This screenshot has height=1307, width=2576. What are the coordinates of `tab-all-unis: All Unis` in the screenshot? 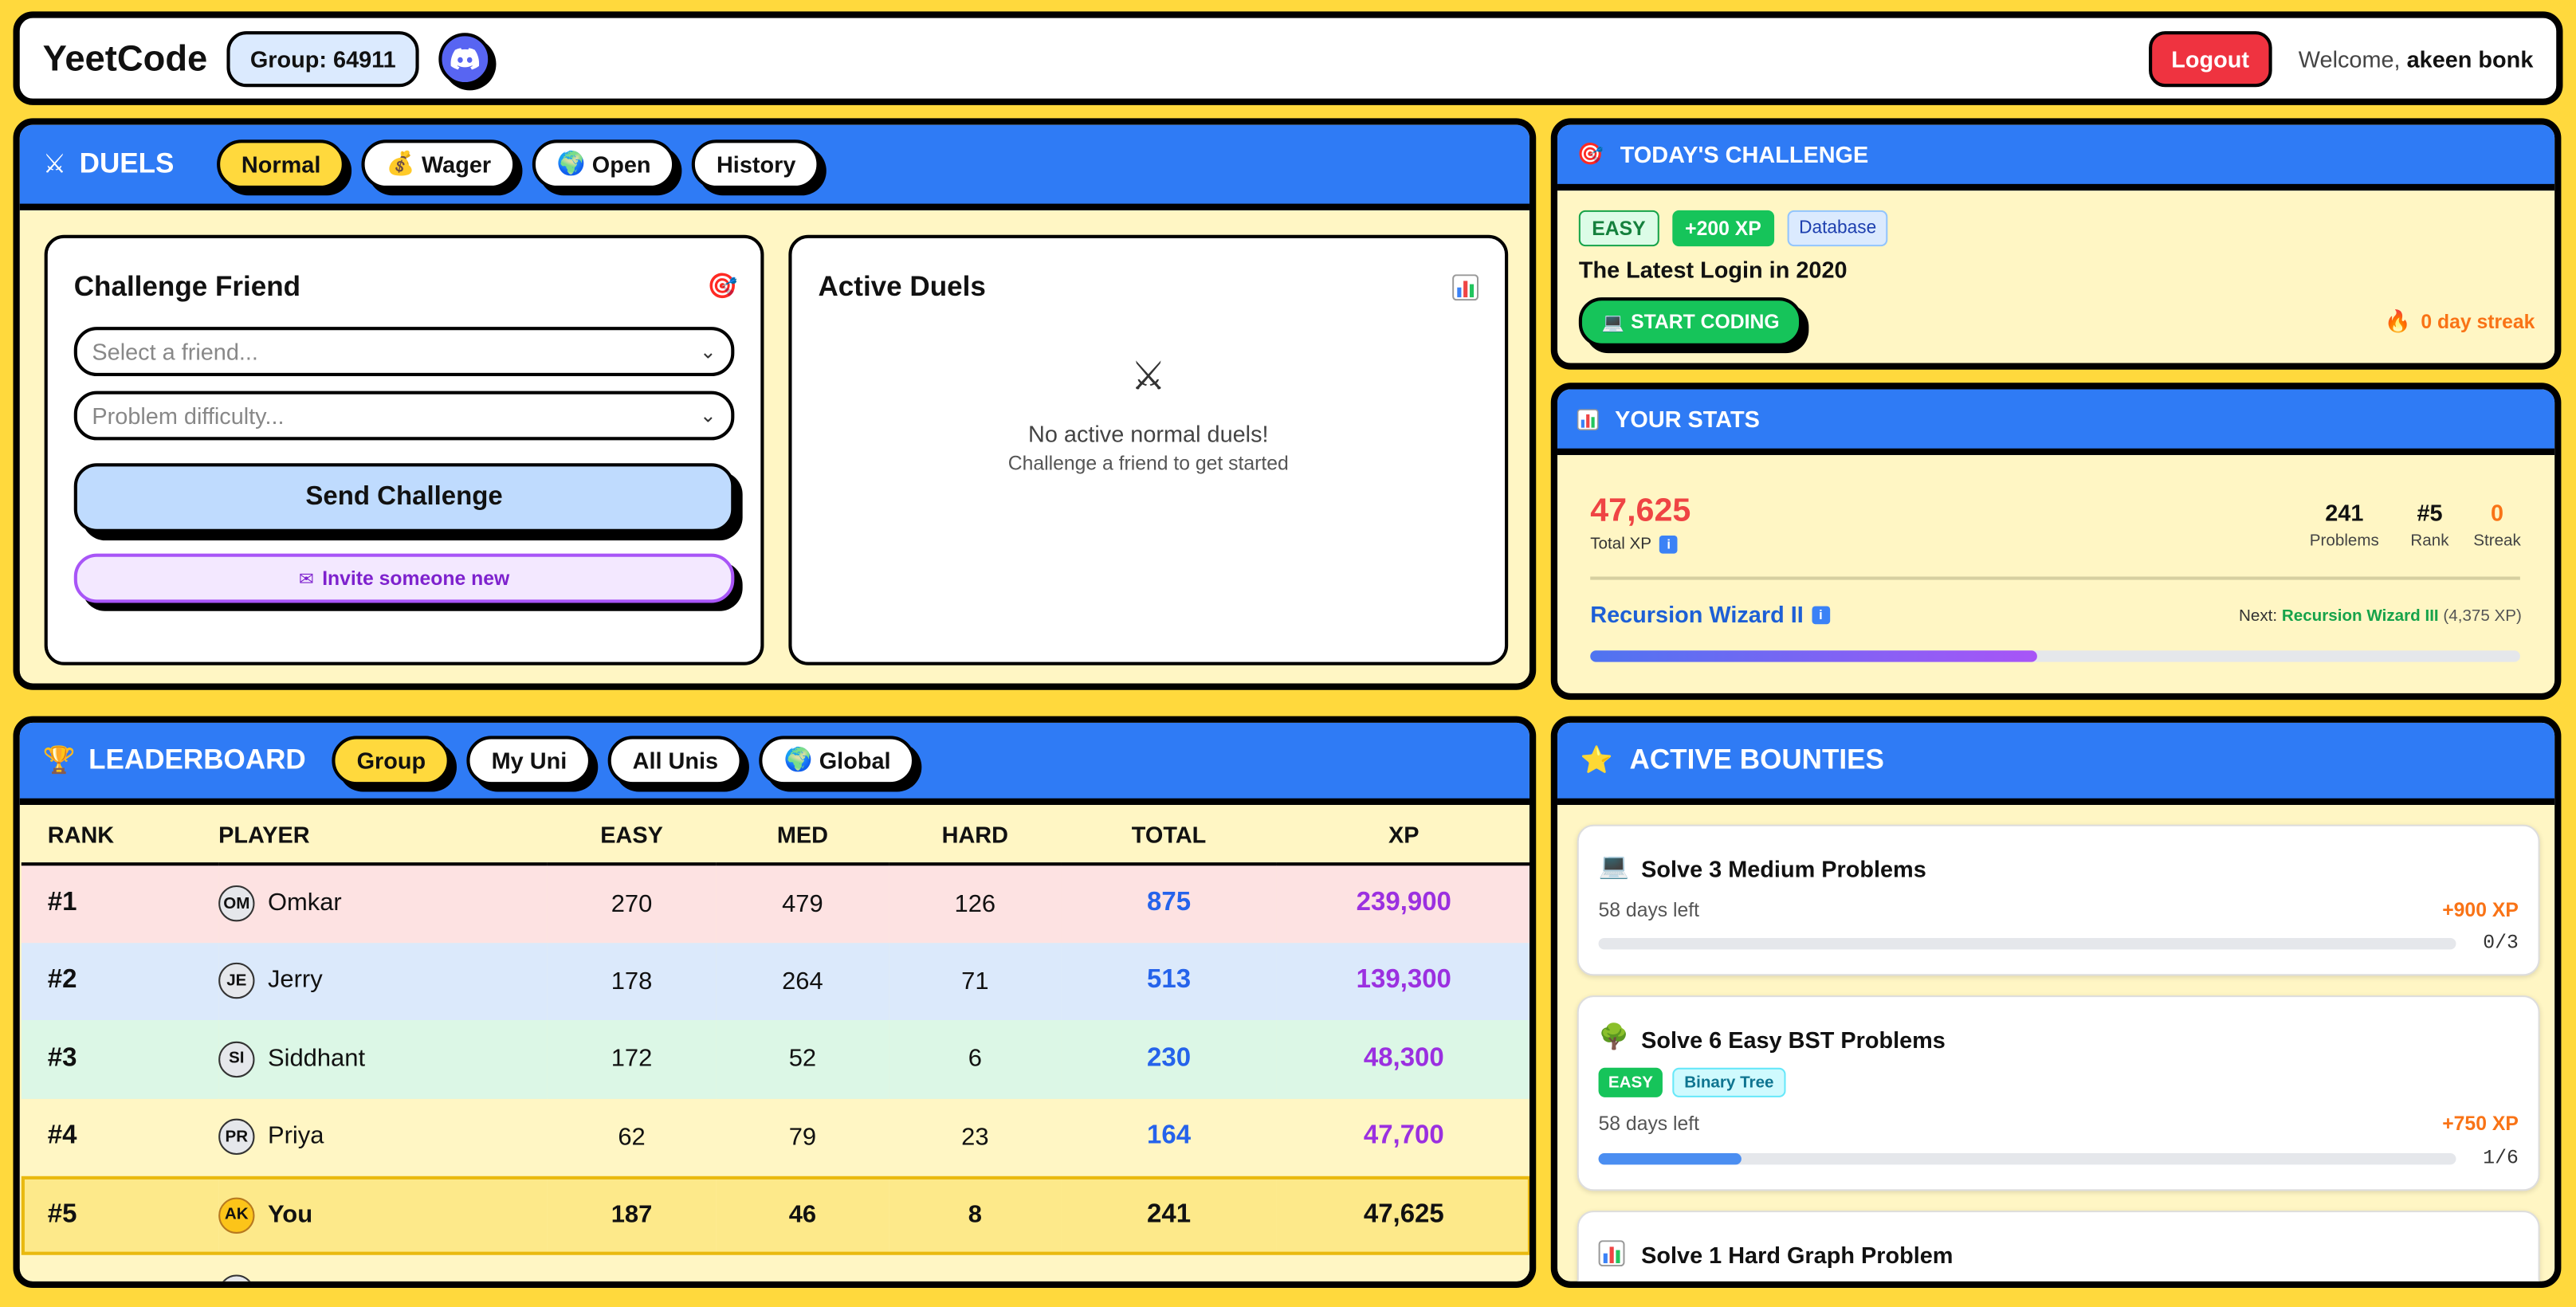 It's located at (675, 761).